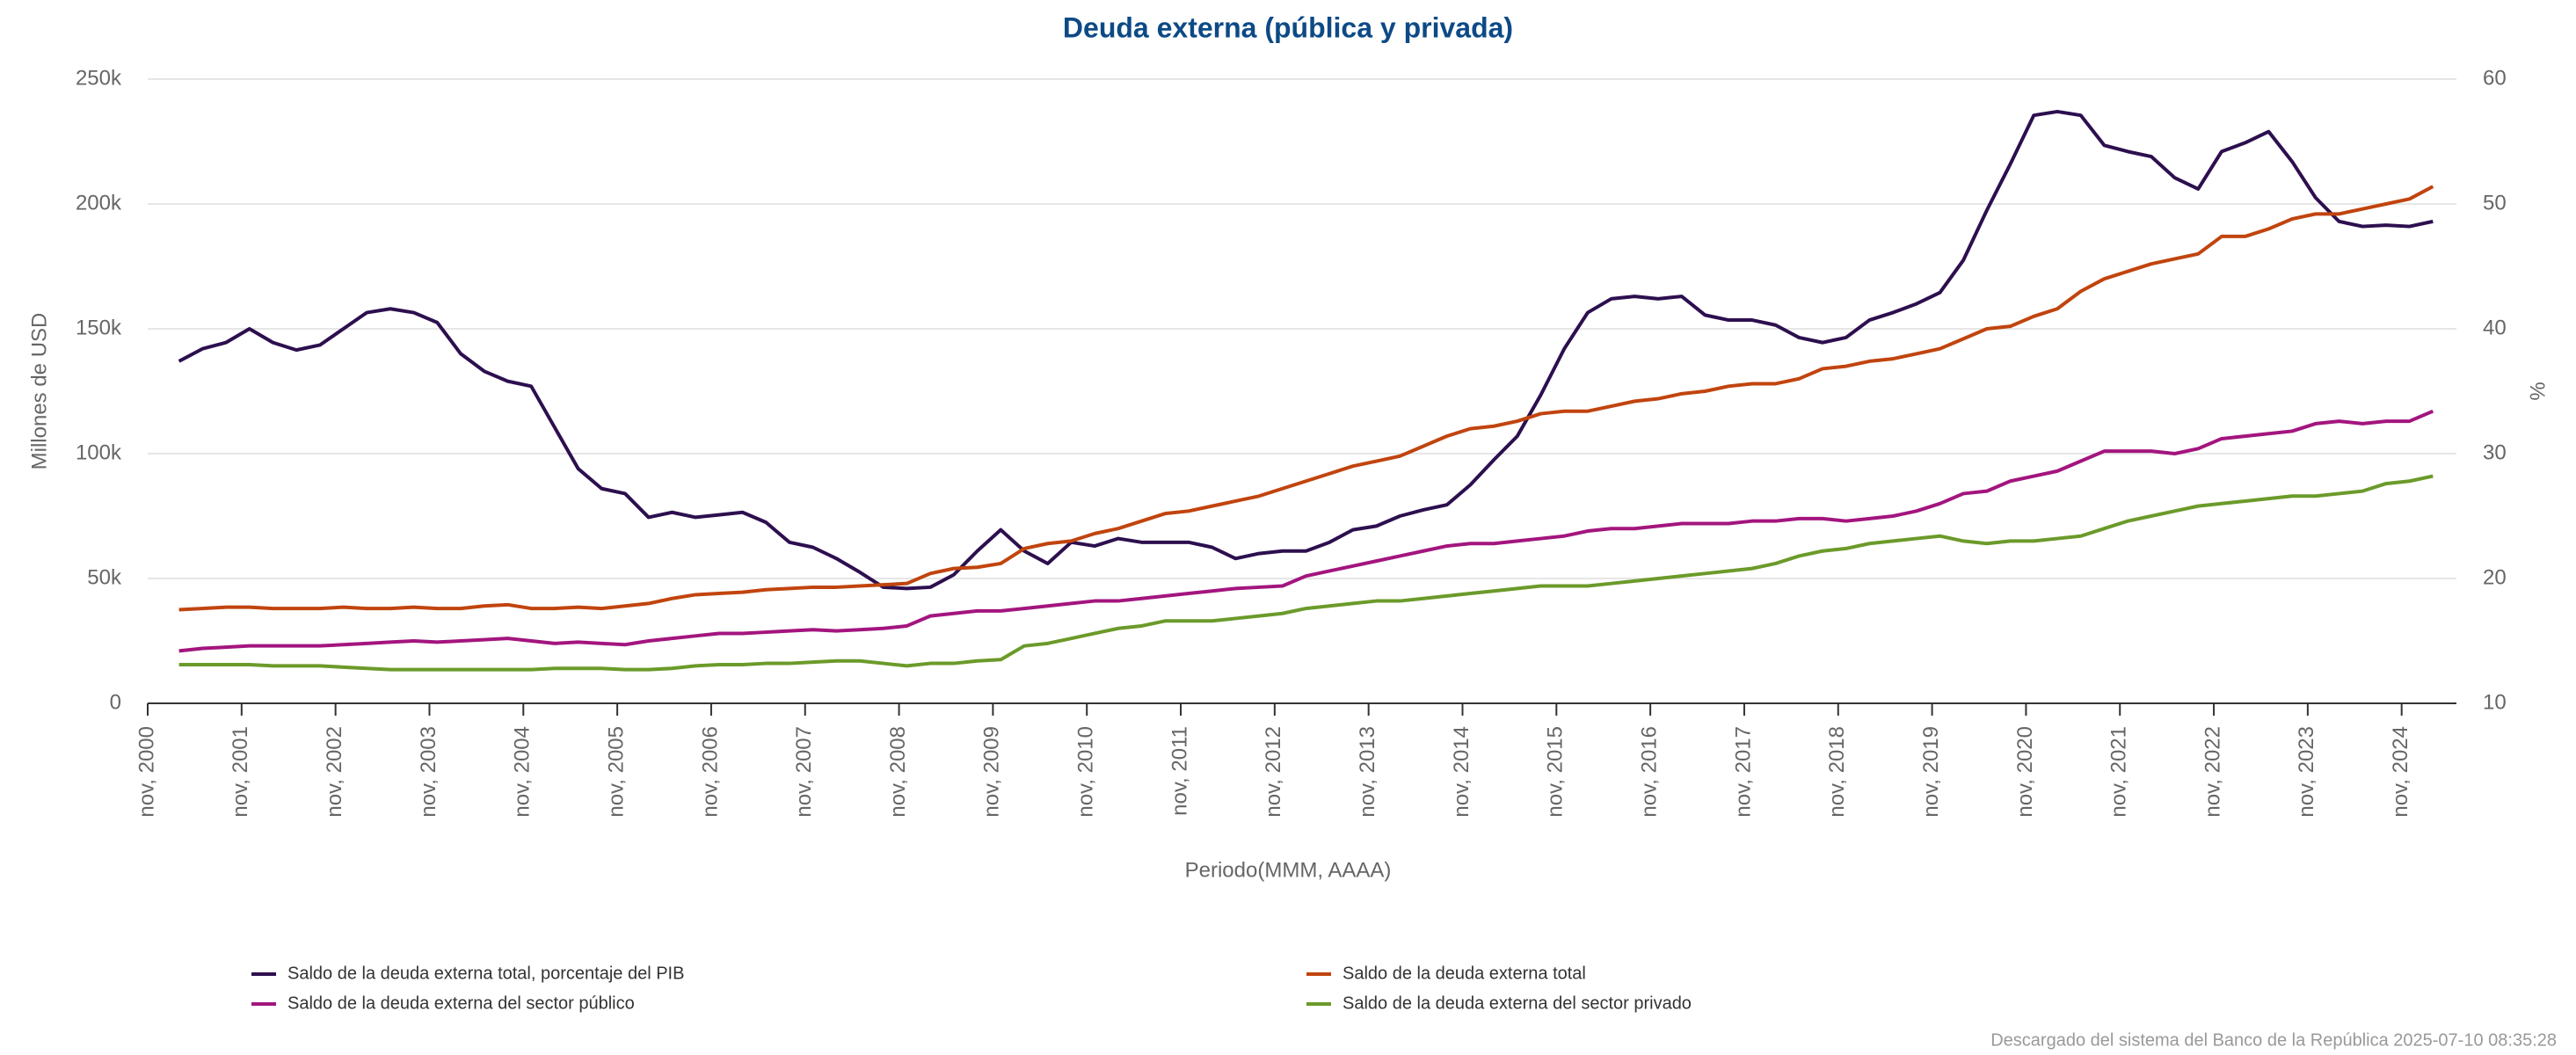  What do you see at coordinates (2119, 772) in the screenshot?
I see `x-tick-label: nov, 2021` at bounding box center [2119, 772].